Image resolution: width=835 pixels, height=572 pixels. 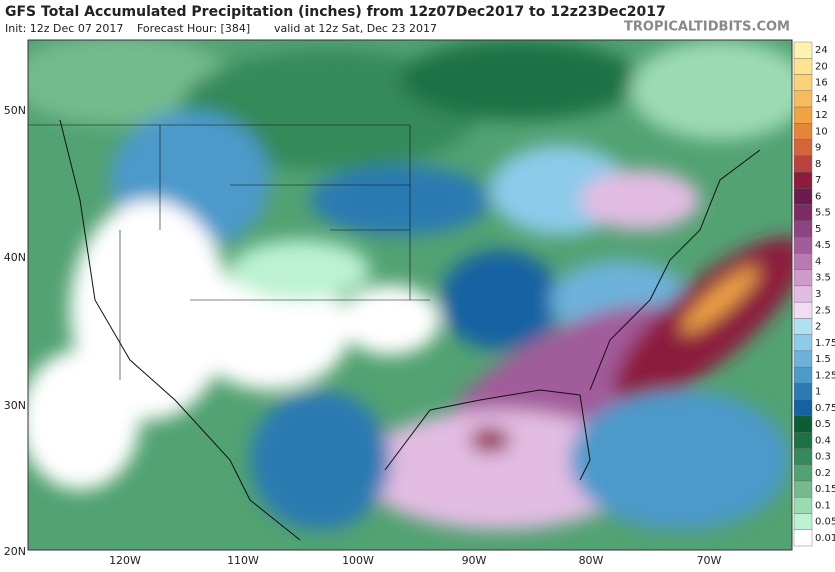 What do you see at coordinates (823, 359) in the screenshot?
I see `colorbar-label: 1.5` at bounding box center [823, 359].